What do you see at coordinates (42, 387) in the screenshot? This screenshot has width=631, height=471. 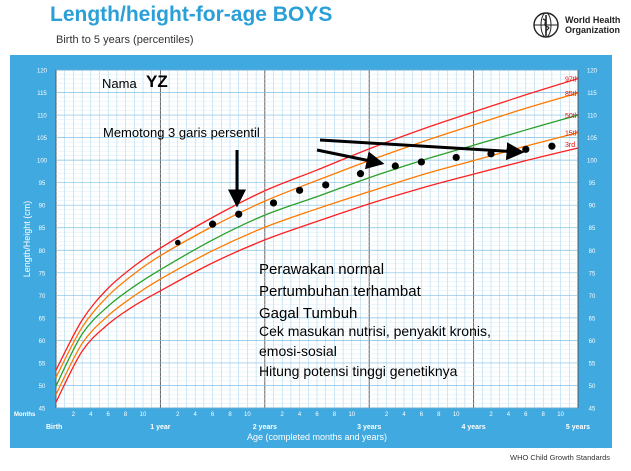 I see `y-tick-label-left: 50` at bounding box center [42, 387].